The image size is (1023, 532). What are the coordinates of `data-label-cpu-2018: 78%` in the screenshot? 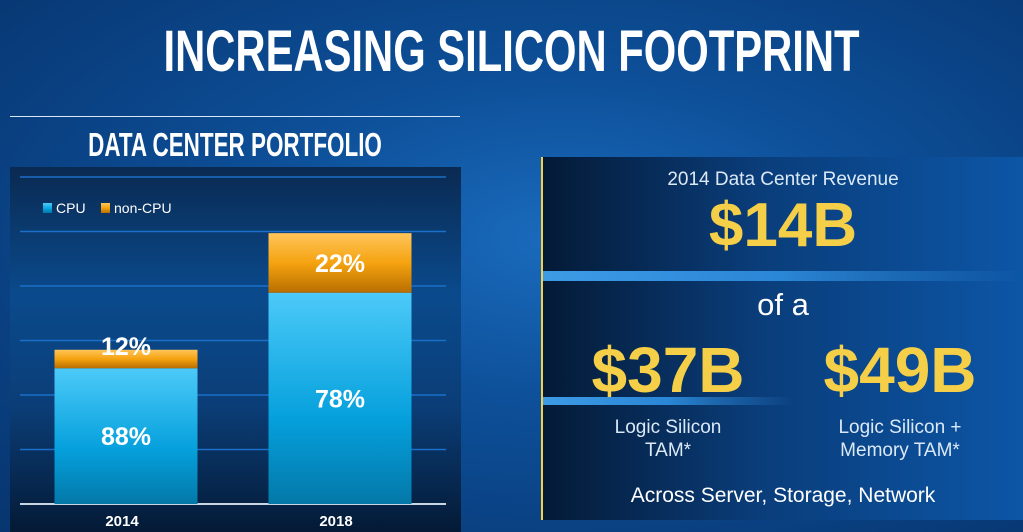 It's located at (340, 399).